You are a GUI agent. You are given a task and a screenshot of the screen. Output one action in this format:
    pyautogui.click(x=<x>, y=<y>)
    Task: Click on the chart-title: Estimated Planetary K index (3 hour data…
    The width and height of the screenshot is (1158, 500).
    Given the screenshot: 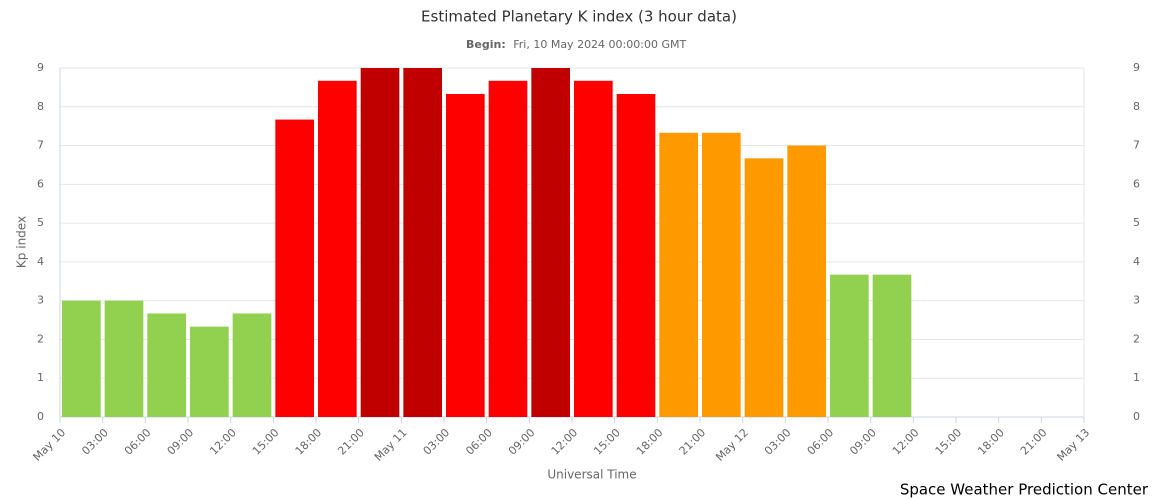 What is the action you would take?
    pyautogui.click(x=579, y=17)
    